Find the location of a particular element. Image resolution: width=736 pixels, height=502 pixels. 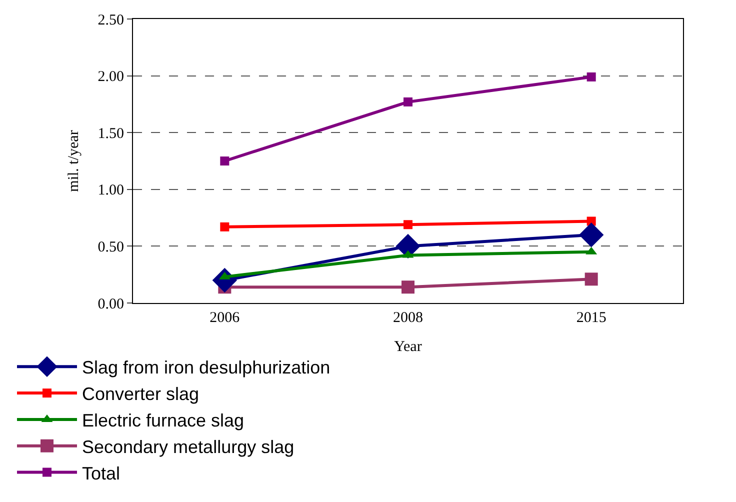

y-tick-label: 2.50 is located at coordinates (111, 20).